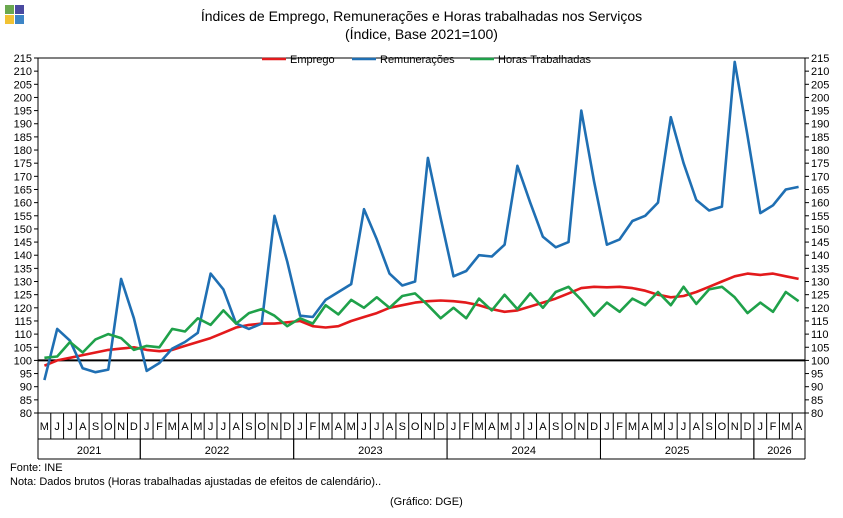  Describe the element at coordinates (820, 283) in the screenshot. I see `y-tick-label-right: 130` at that location.